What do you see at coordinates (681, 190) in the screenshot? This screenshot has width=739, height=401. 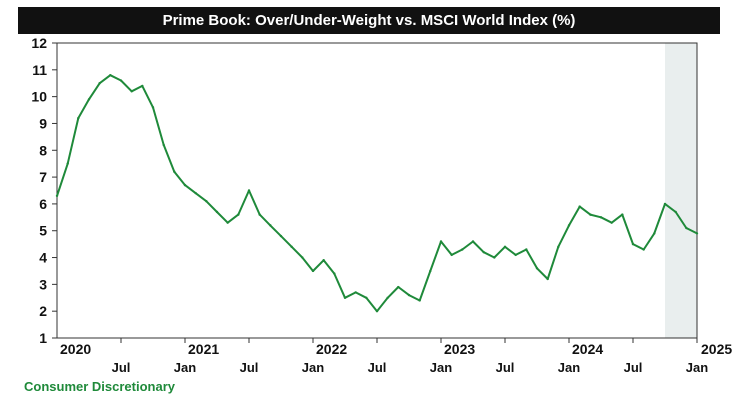 I see `shaded-region` at bounding box center [681, 190].